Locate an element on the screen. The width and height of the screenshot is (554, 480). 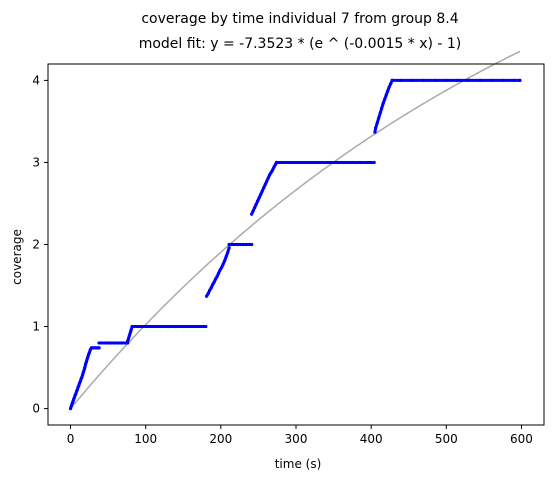
y-tick-label: 2 is located at coordinates (36, 245).